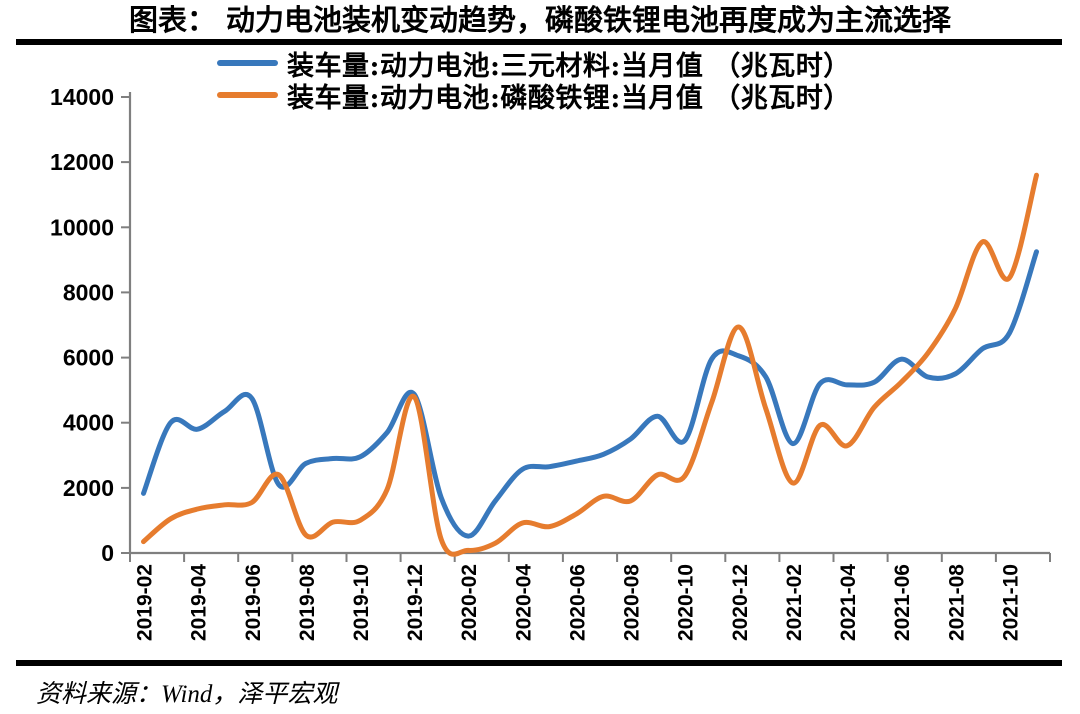 The width and height of the screenshot is (1080, 714). Describe the element at coordinates (88, 423) in the screenshot. I see `y-tick-label: 4000` at that location.